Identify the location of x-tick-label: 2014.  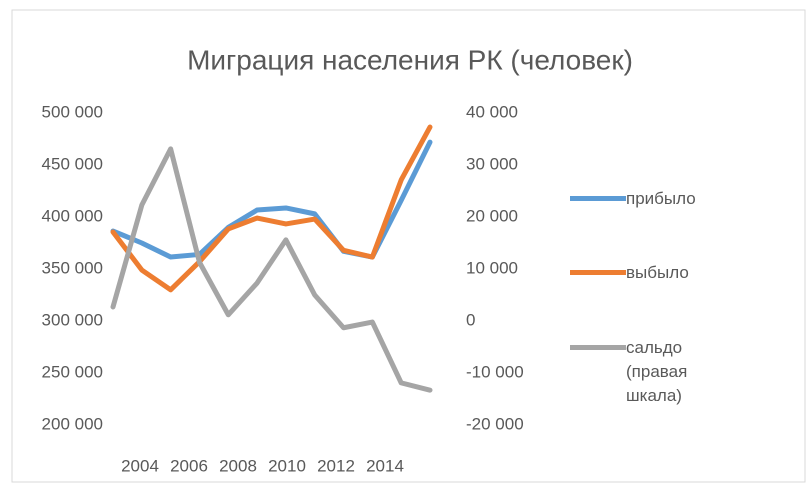
(385, 465).